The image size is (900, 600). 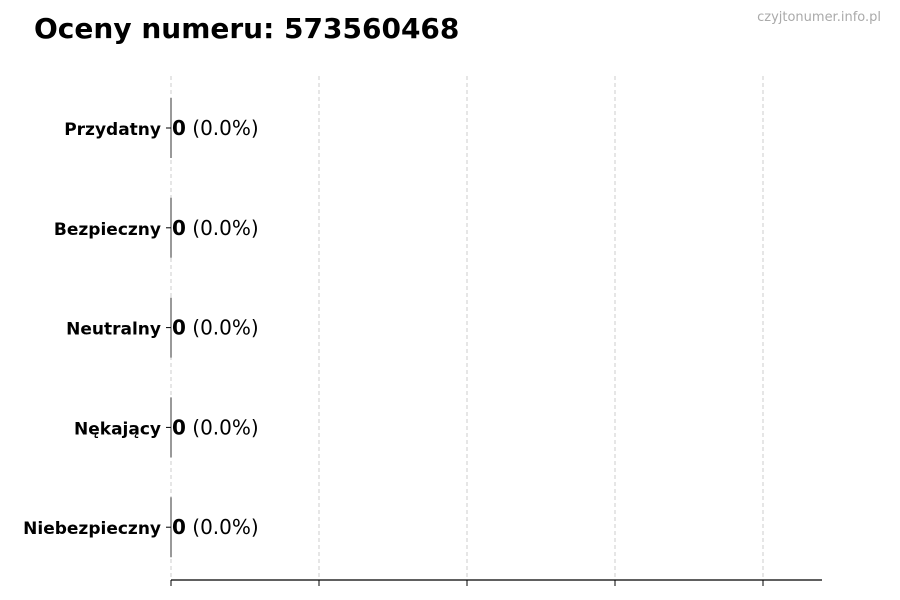 I want to click on y-tick-label: Bezpieczny, so click(x=107, y=230).